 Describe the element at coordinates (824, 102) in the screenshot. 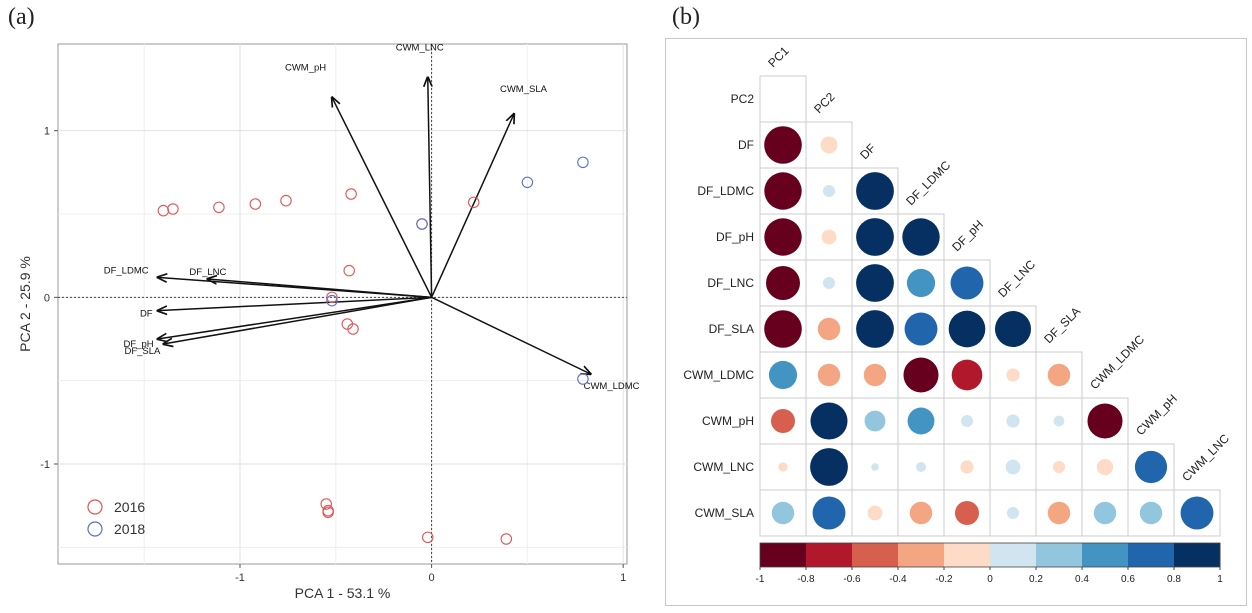

I see `column-label-pc2: PC2` at that location.